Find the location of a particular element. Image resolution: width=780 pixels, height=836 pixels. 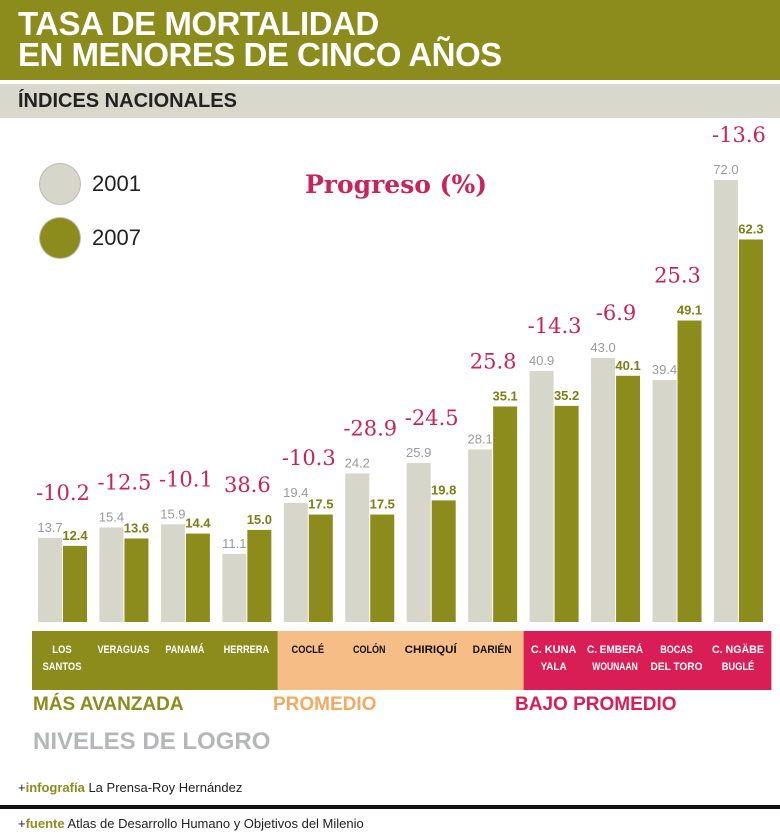

progress-label: -14.3 is located at coordinates (555, 326).